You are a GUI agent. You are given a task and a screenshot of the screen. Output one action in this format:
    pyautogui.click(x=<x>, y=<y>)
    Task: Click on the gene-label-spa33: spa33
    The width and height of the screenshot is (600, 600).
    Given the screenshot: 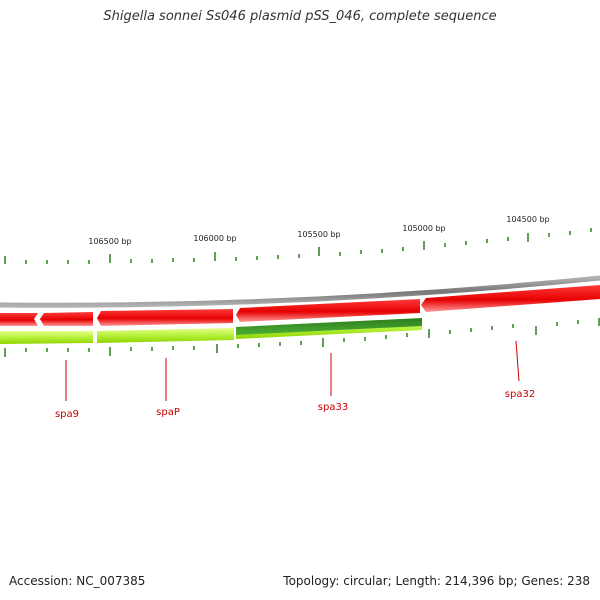 What is the action you would take?
    pyautogui.click(x=333, y=407)
    